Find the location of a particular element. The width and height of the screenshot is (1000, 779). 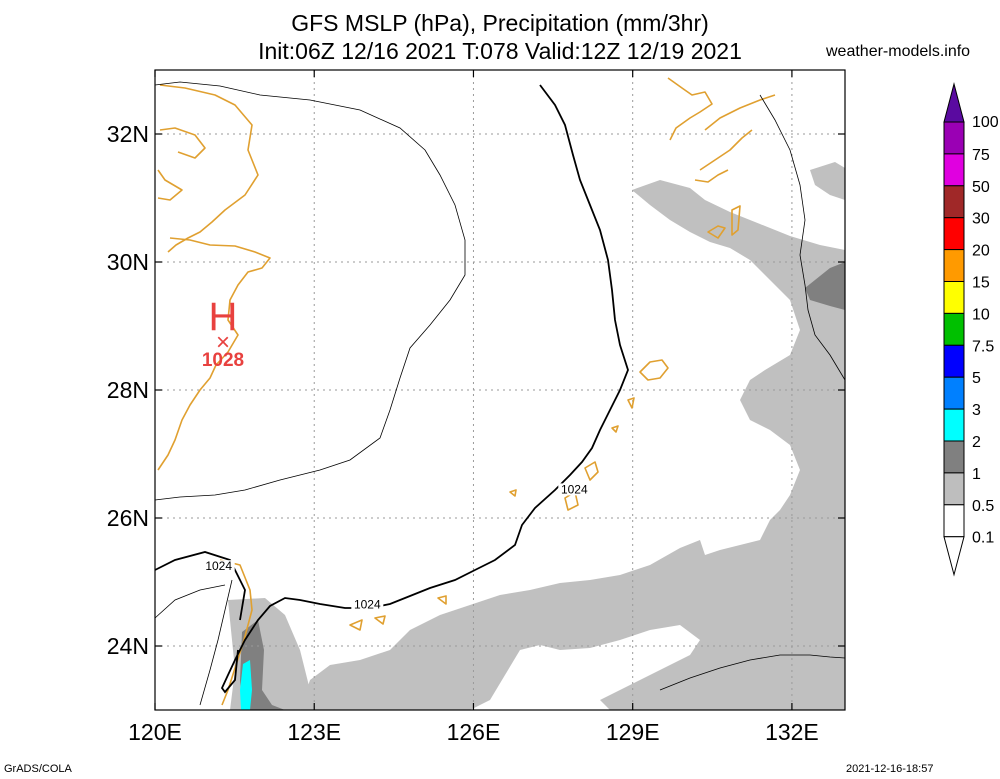

legend-label: 50 is located at coordinates (981, 187).